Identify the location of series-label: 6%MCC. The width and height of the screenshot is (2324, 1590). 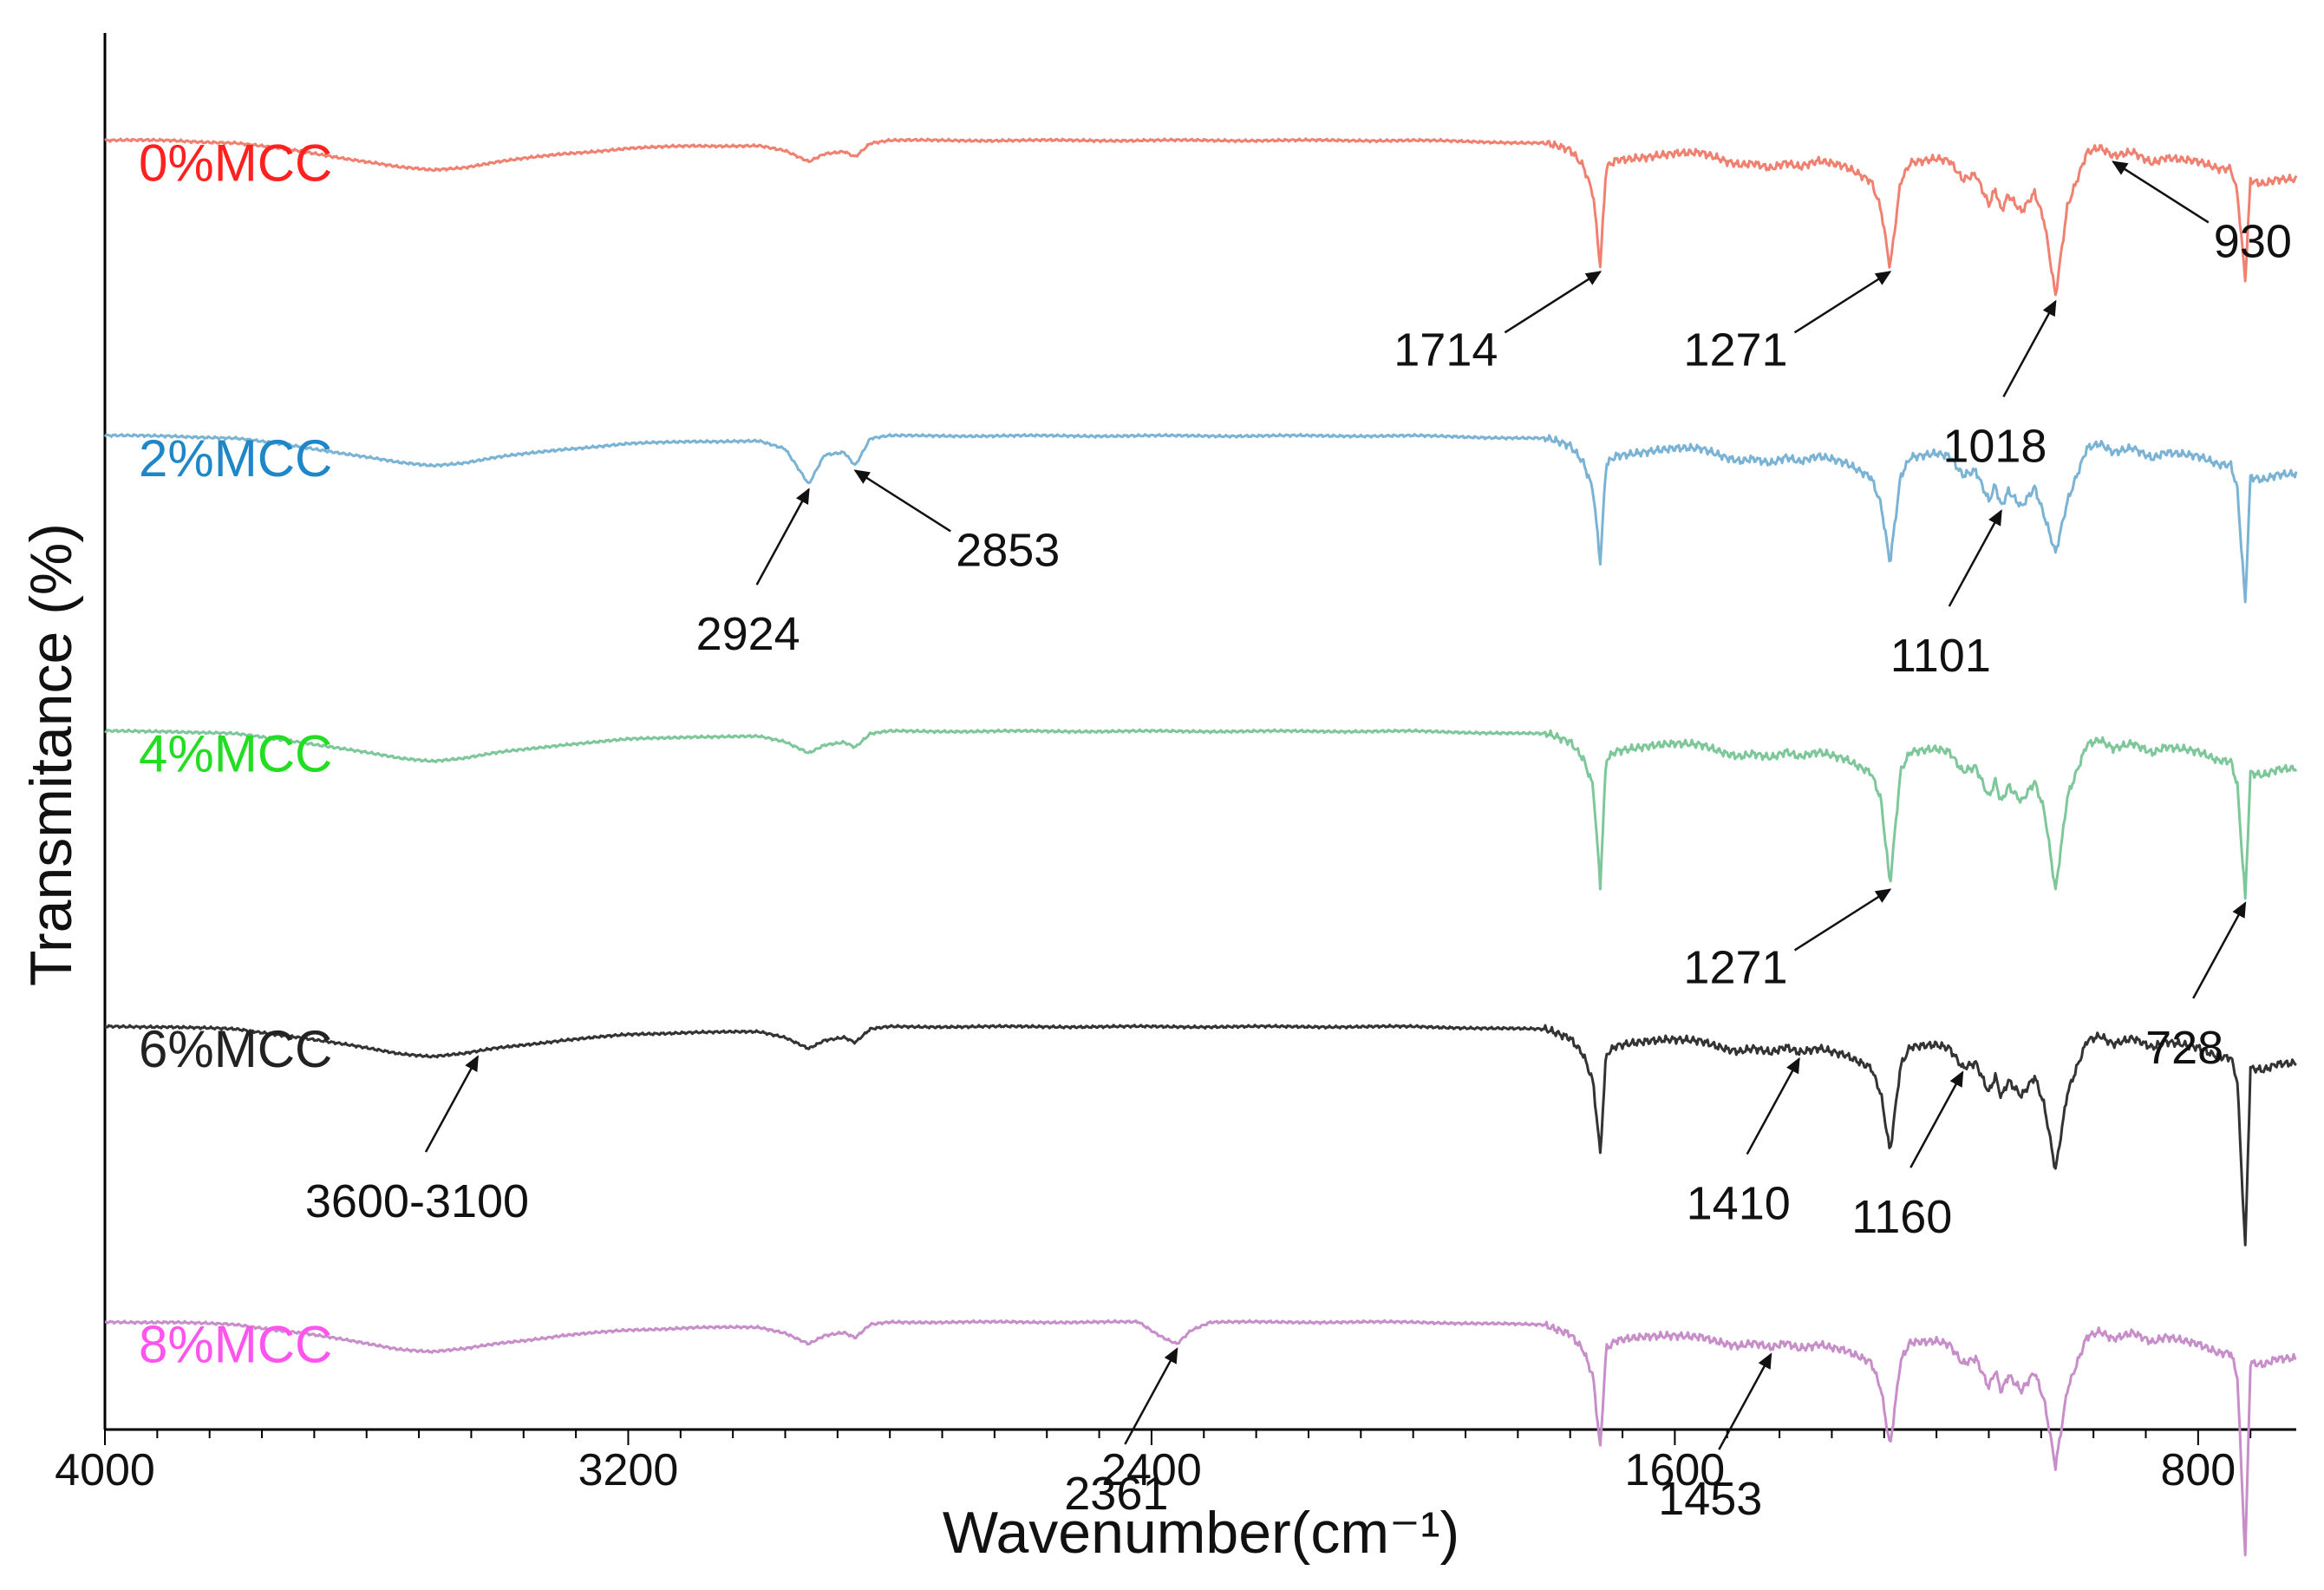
(235, 1049).